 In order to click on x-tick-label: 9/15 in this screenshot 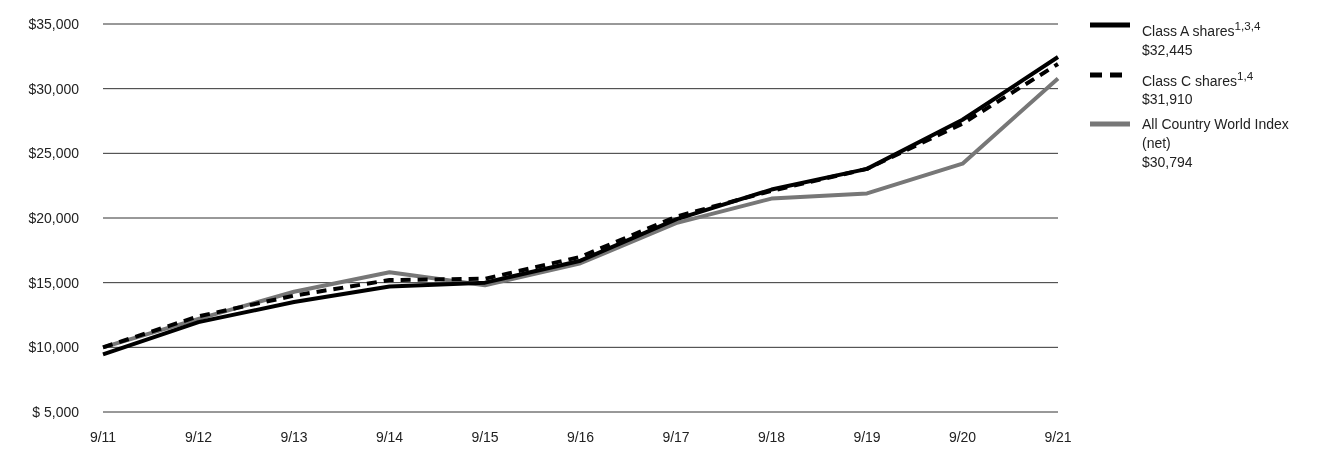, I will do `click(485, 436)`.